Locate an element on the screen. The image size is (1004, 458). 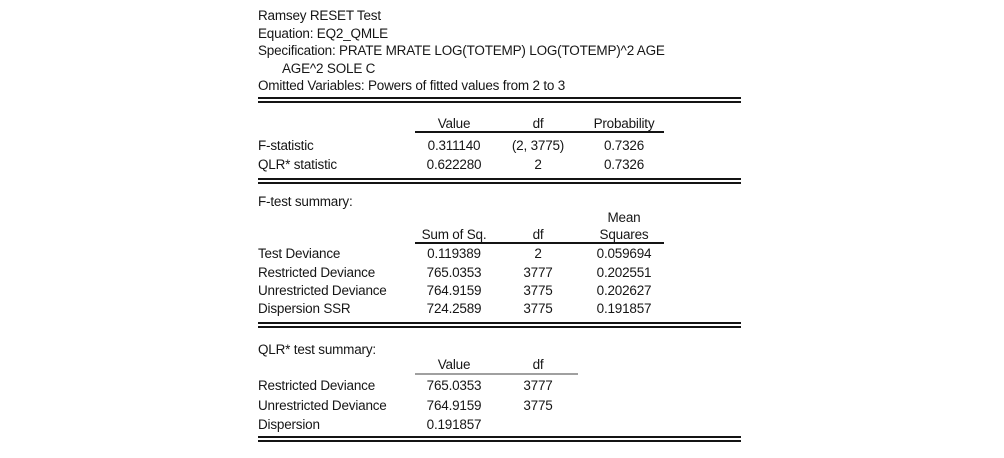
f-test-header-row: Sum of Sq. df Squares is located at coordinates (461, 234).